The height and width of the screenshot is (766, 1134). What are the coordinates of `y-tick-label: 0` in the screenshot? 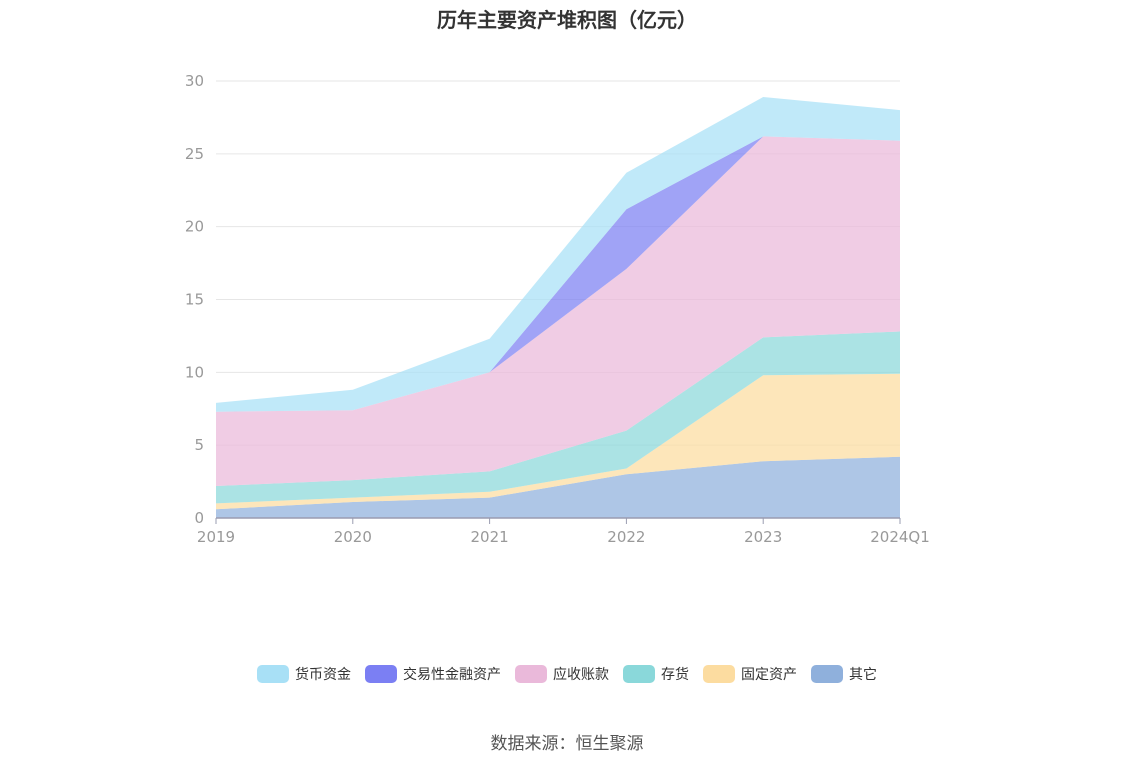 It's located at (199, 518).